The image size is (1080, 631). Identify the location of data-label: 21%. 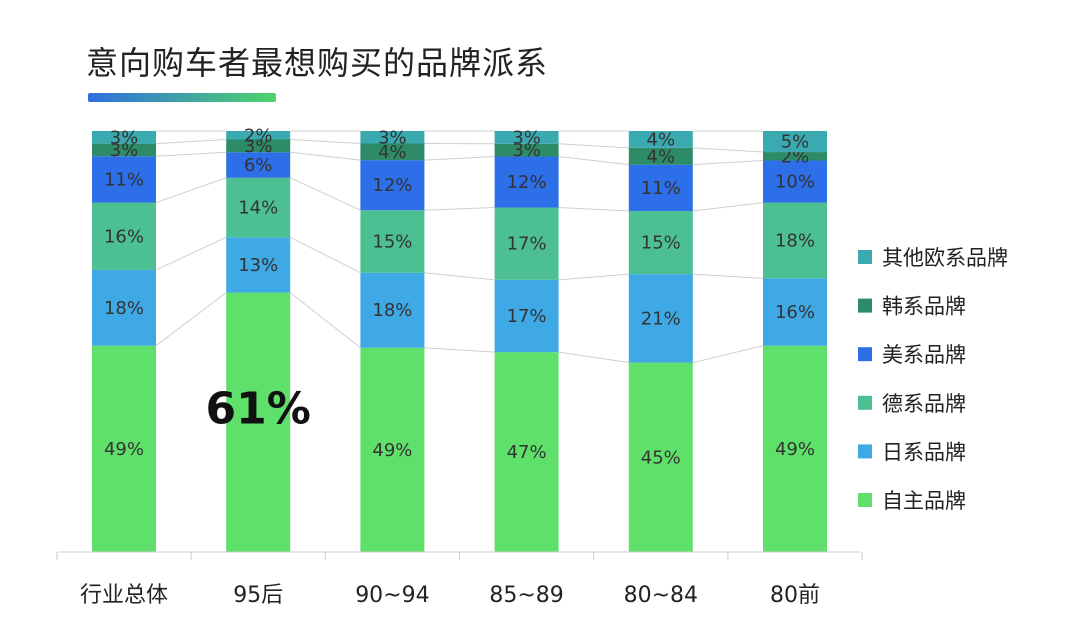
(661, 318).